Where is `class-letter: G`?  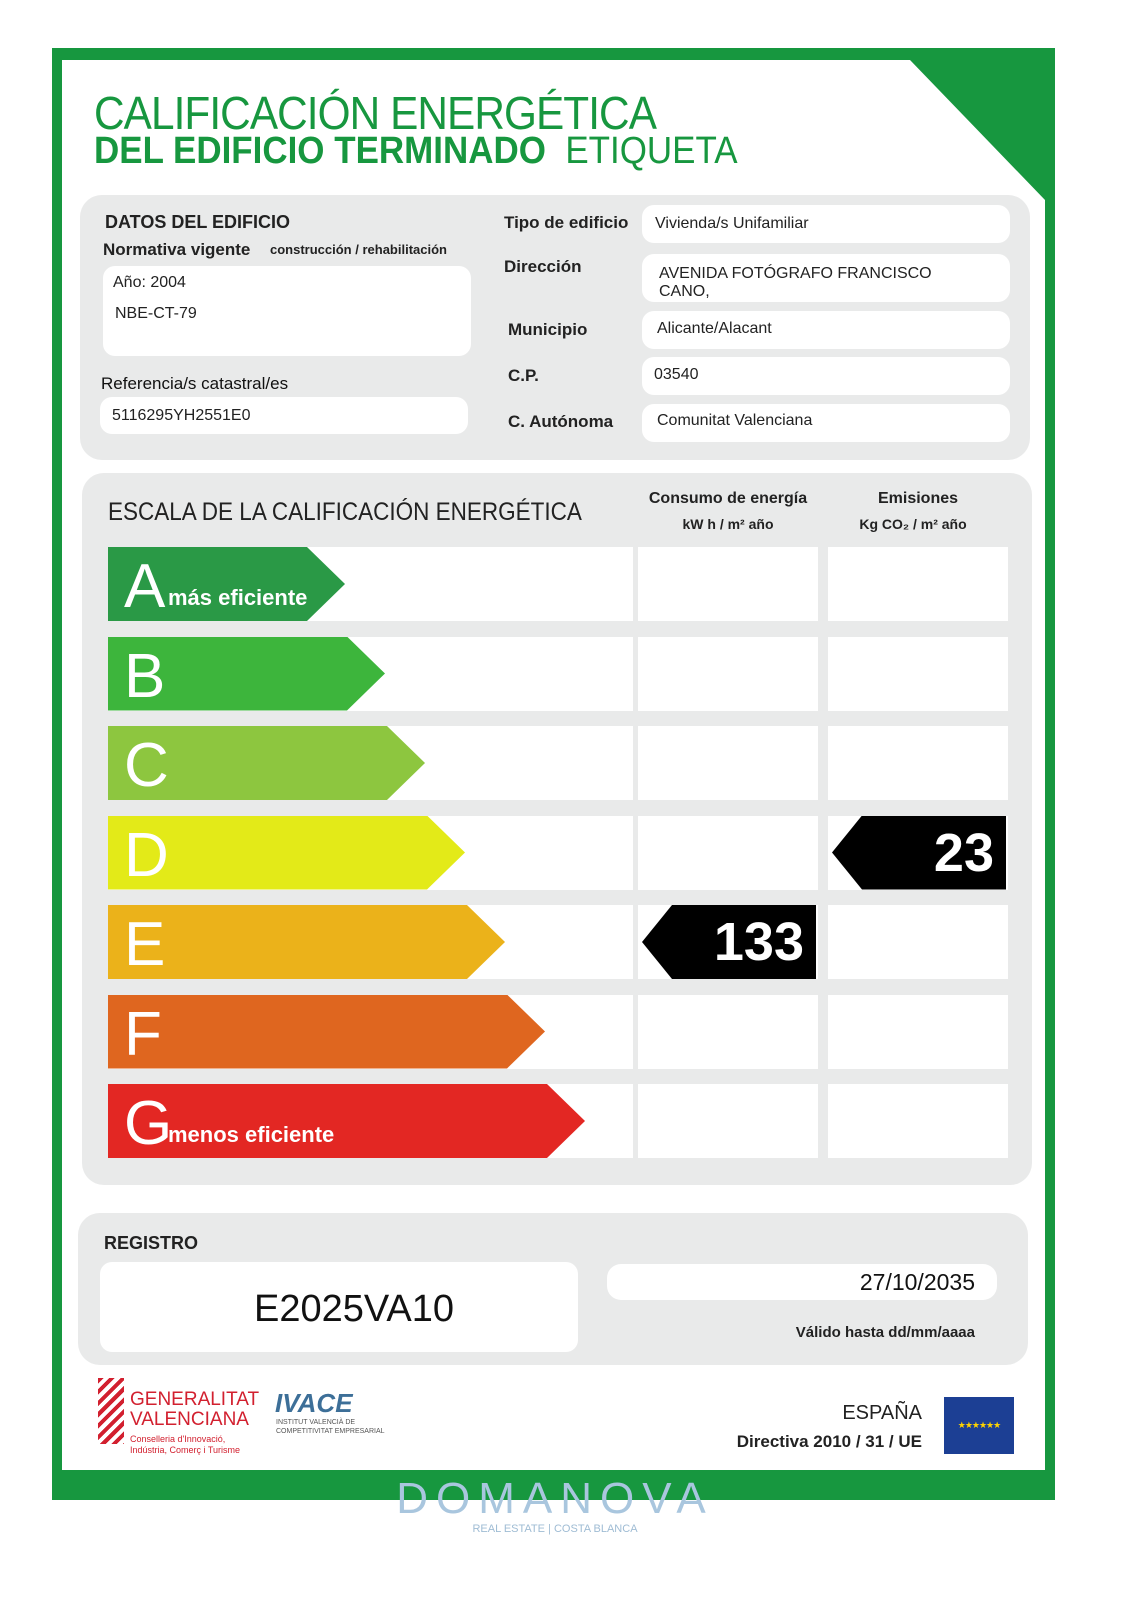 class-letter: G is located at coordinates (148, 1123).